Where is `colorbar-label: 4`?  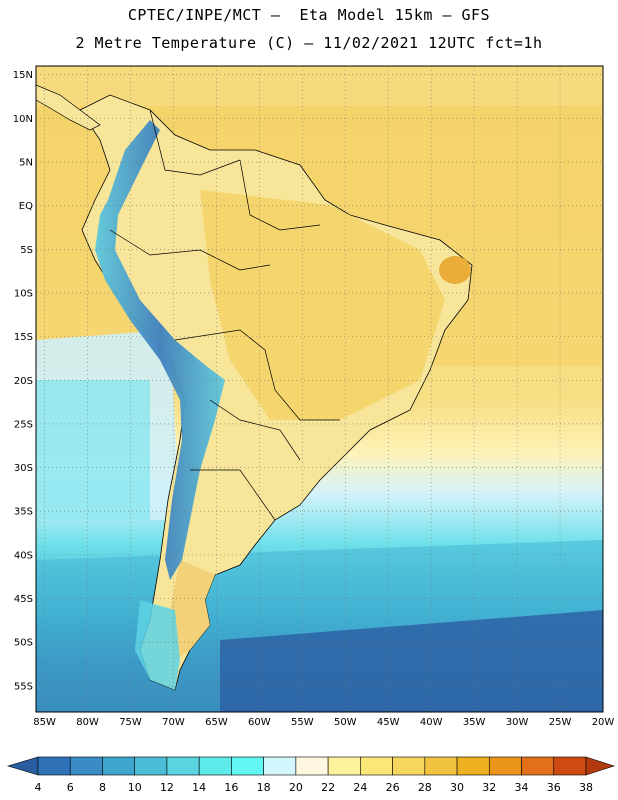
colorbar-label: 4 is located at coordinates (38, 787).